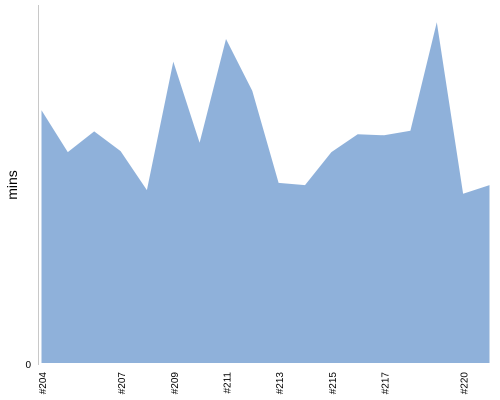 This screenshot has width=500, height=400. Describe the element at coordinates (228, 383) in the screenshot. I see `x-tick-label: #211` at that location.